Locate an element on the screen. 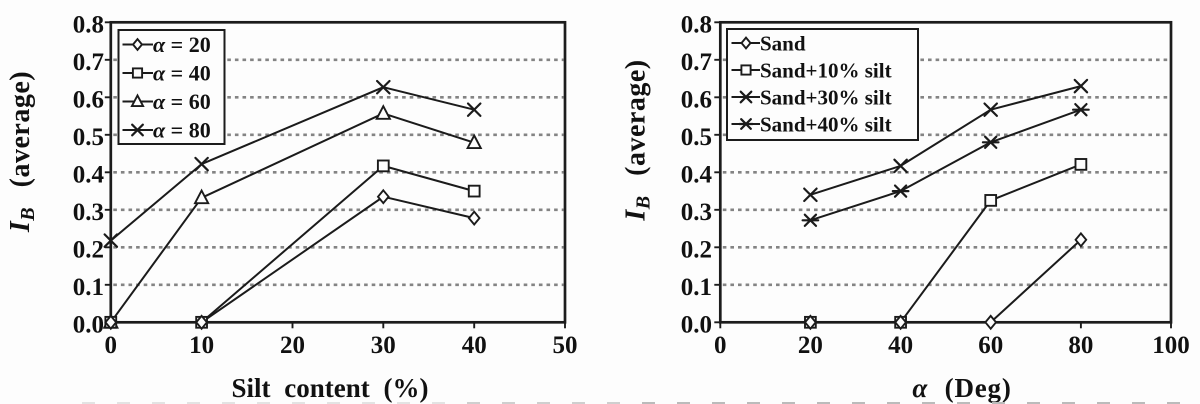  svg-text: α = 80 is located at coordinates (182, 130).